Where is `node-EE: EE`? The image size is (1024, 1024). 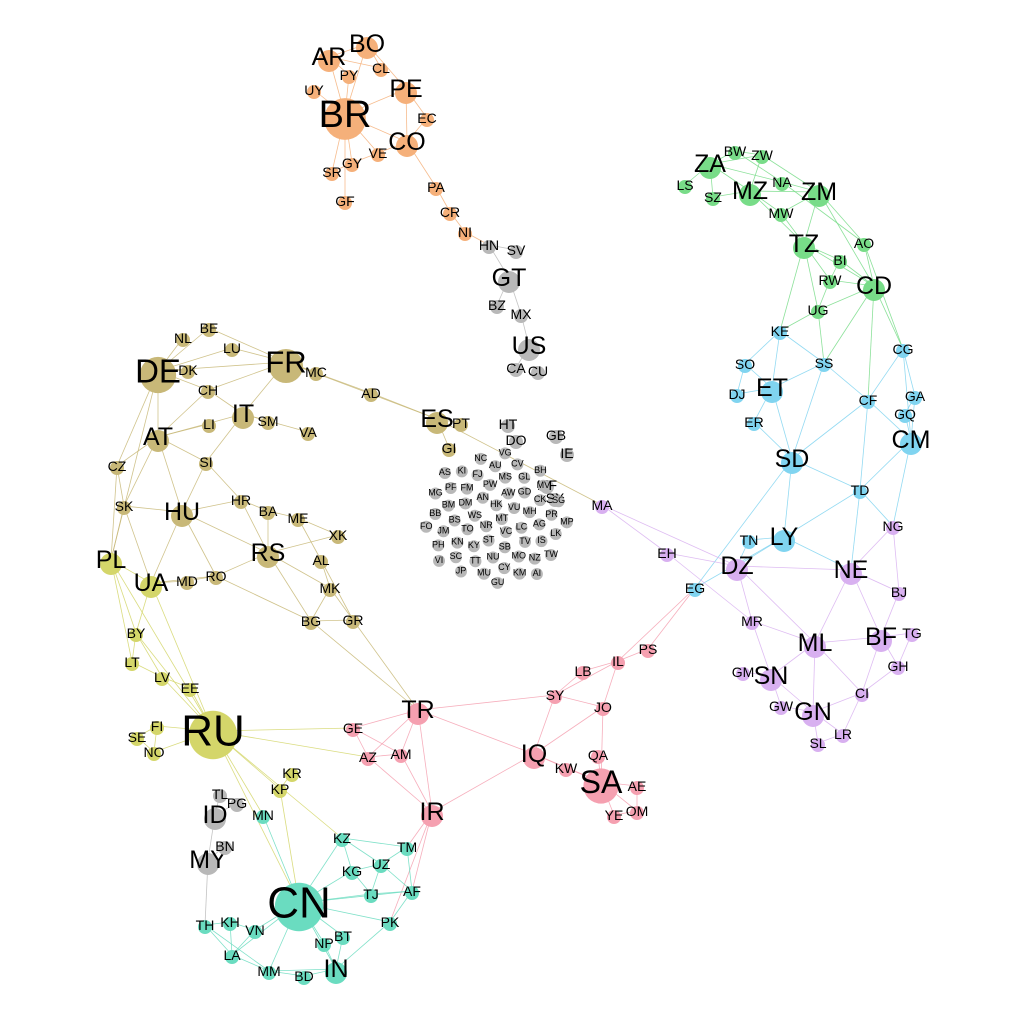
node-EE: EE is located at coordinates (190, 688).